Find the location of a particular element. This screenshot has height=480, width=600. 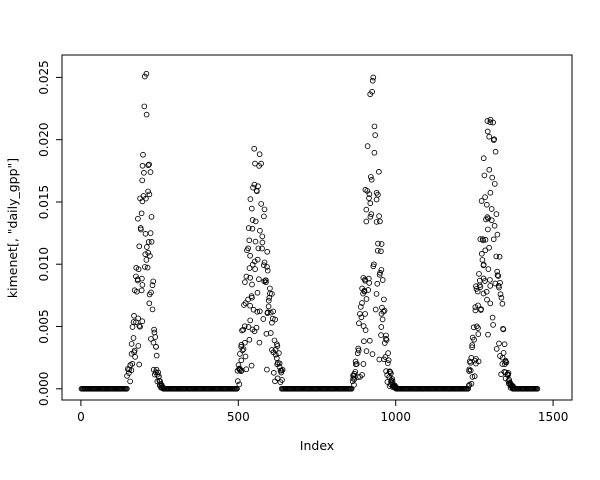

x-tick-label: 1500 is located at coordinates (553, 417).